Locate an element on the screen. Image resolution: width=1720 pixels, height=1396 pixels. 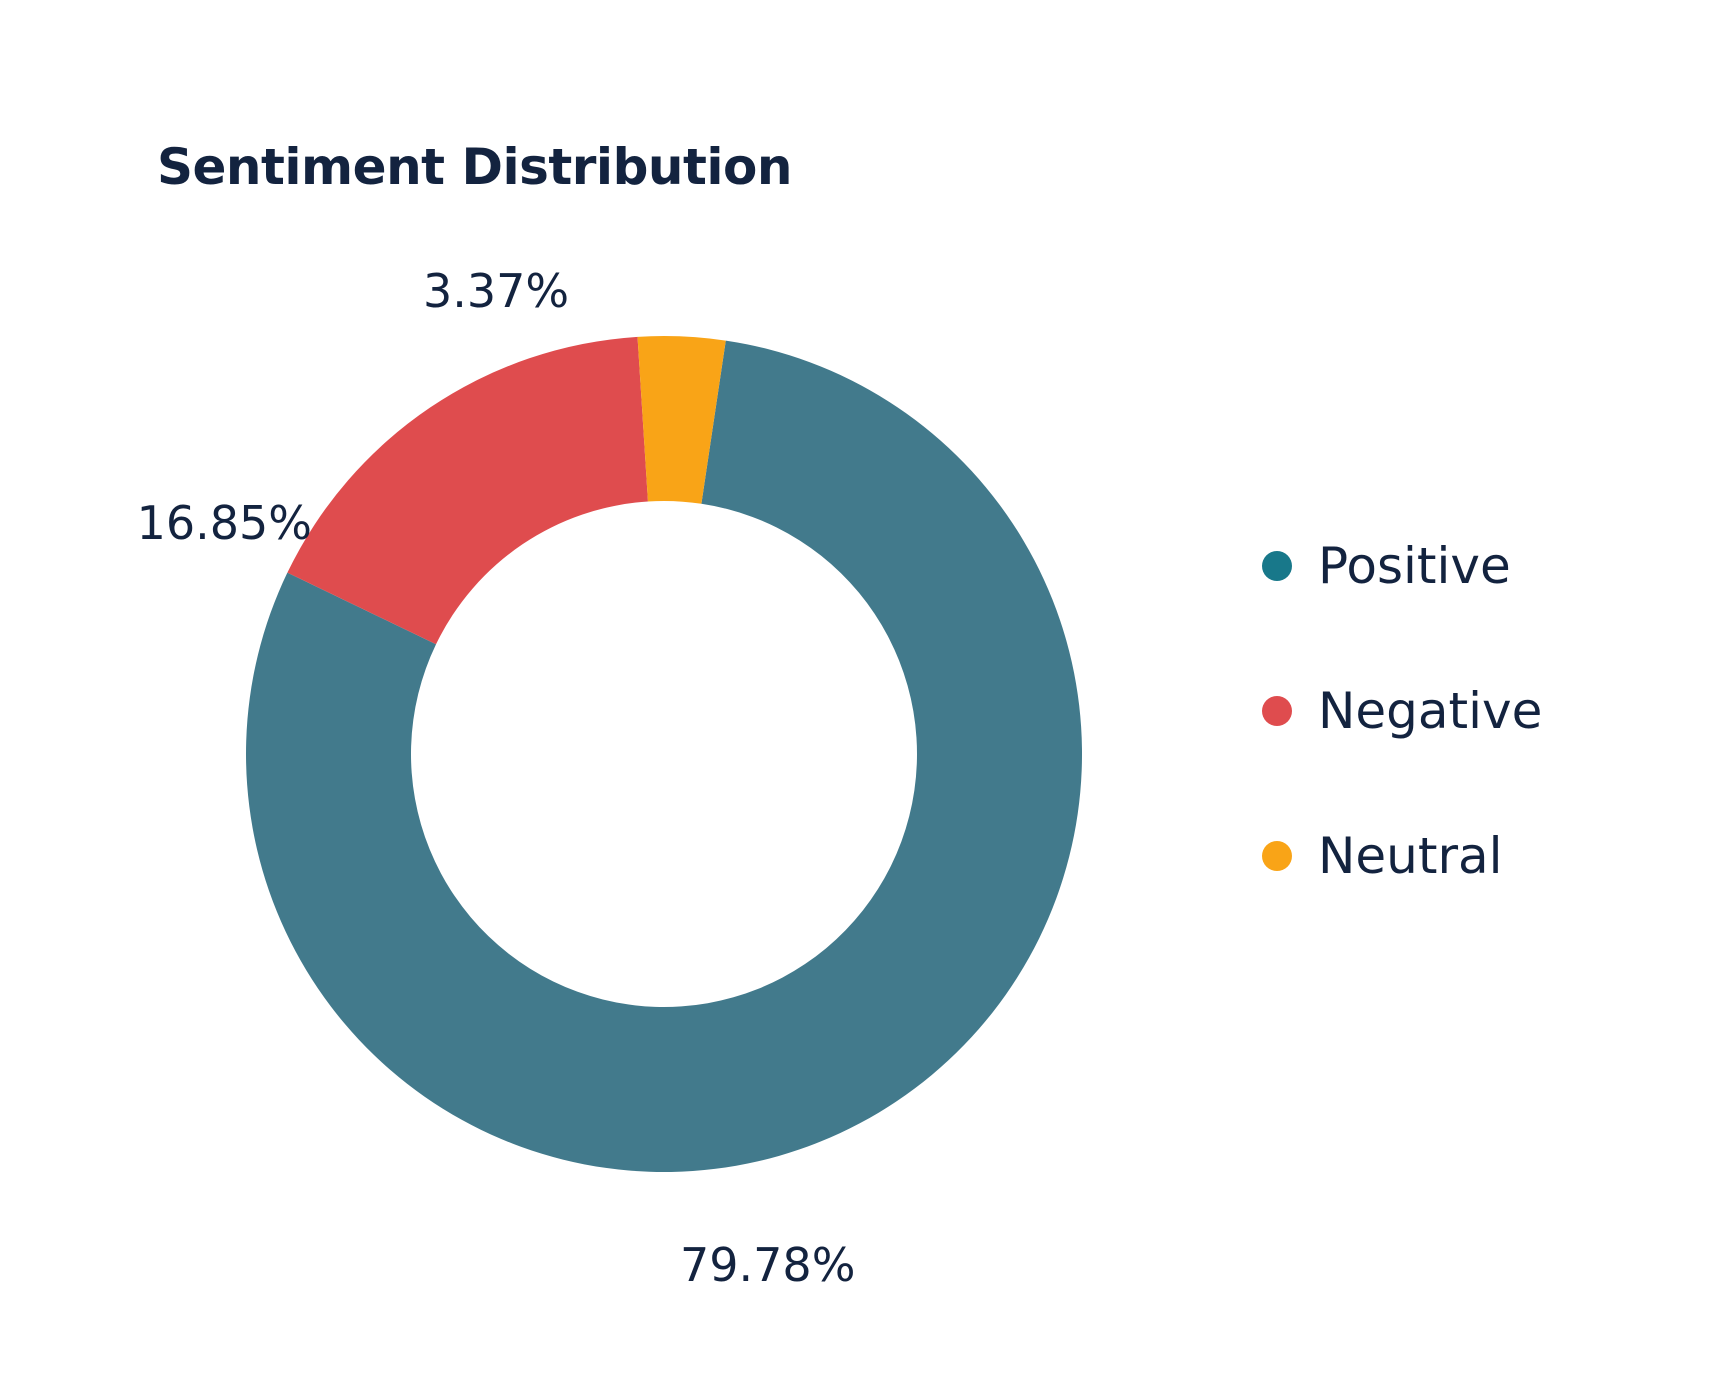
legend-label-negative: Negative is located at coordinates (1430, 711).